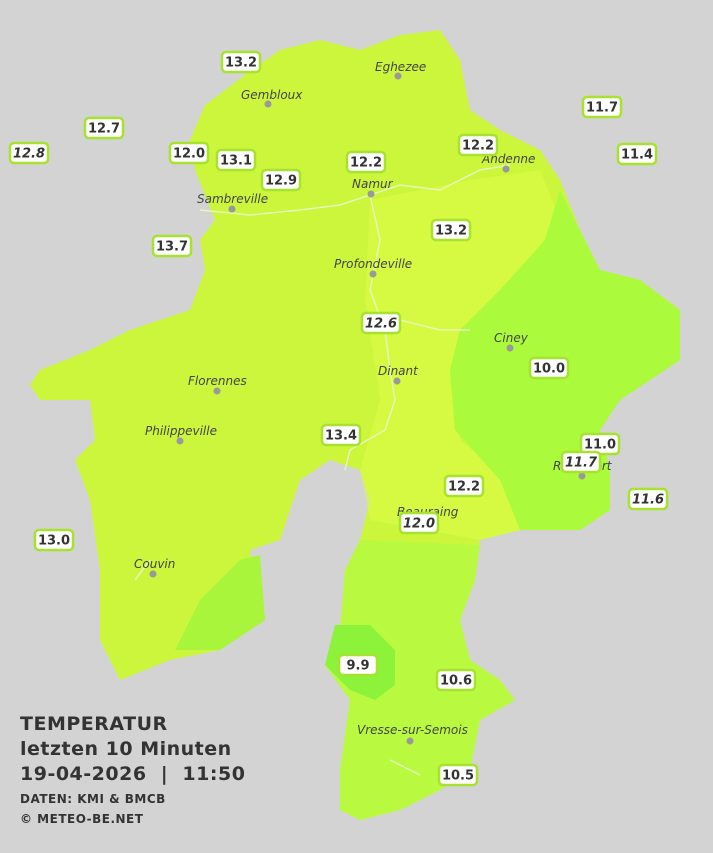 The width and height of the screenshot is (713, 853). I want to click on station-label: 10.6, so click(456, 680).